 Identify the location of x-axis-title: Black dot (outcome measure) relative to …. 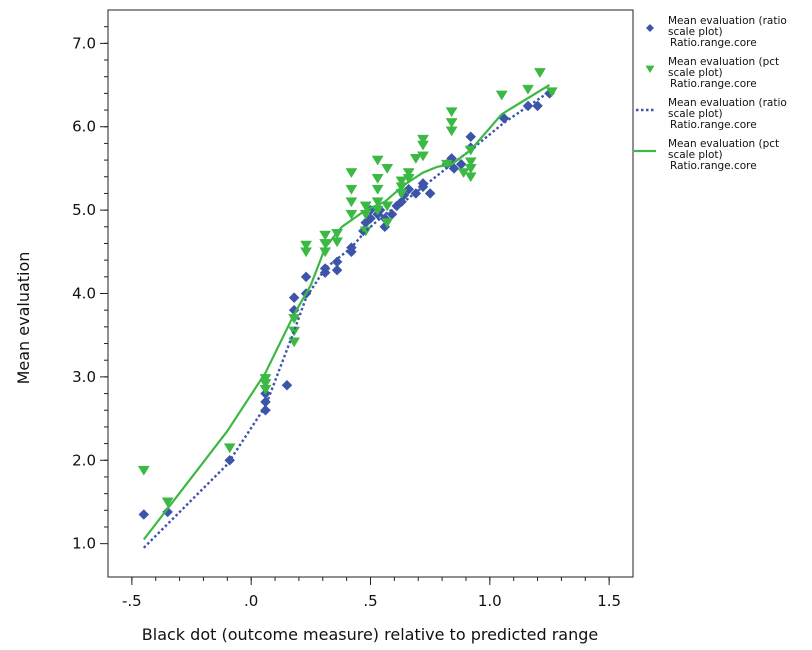
(370, 634).